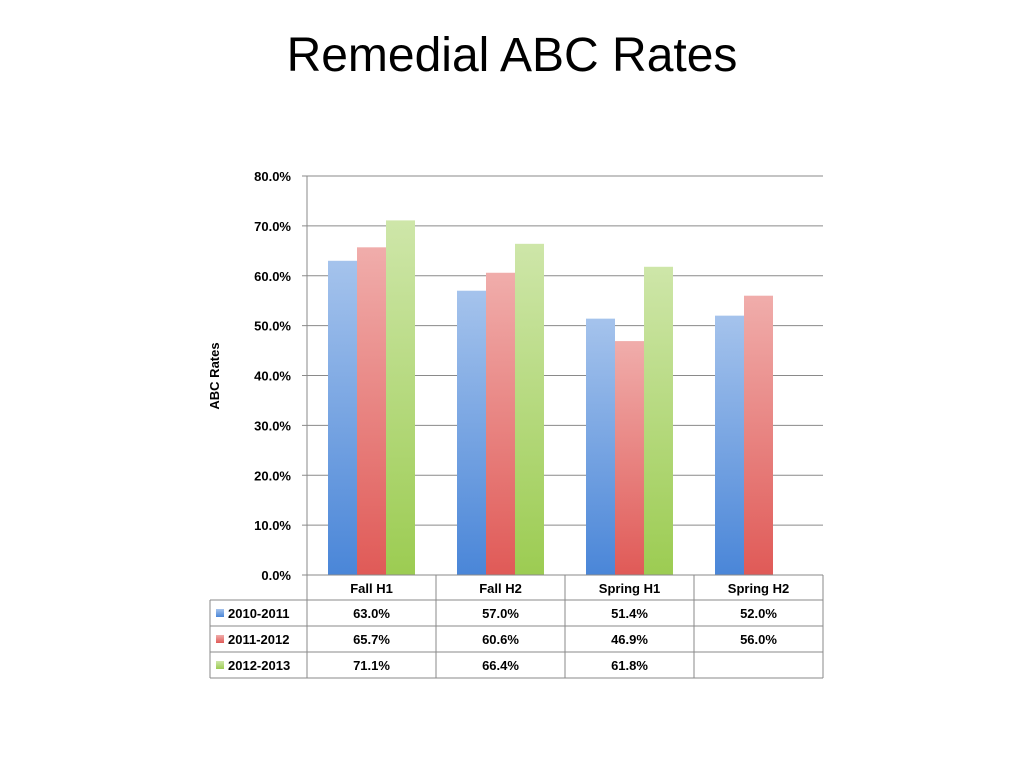  Describe the element at coordinates (629, 639) in the screenshot. I see `data-label: 46.9%` at that location.